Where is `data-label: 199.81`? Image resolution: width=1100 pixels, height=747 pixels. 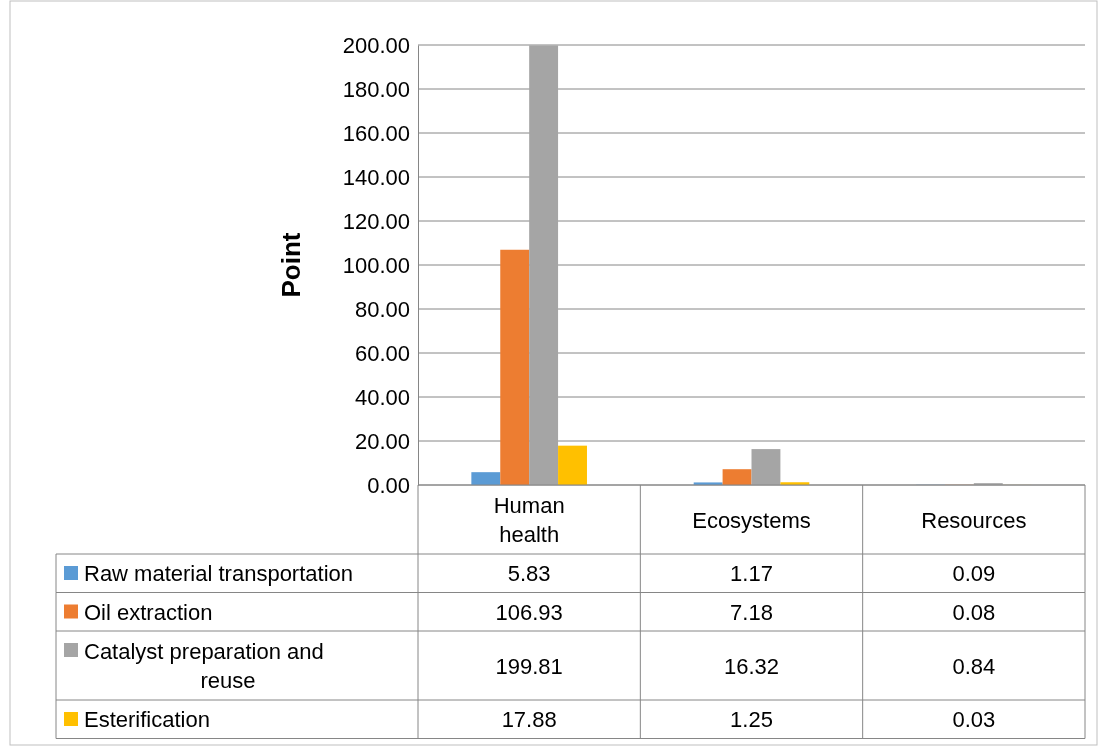 data-label: 199.81 is located at coordinates (529, 666).